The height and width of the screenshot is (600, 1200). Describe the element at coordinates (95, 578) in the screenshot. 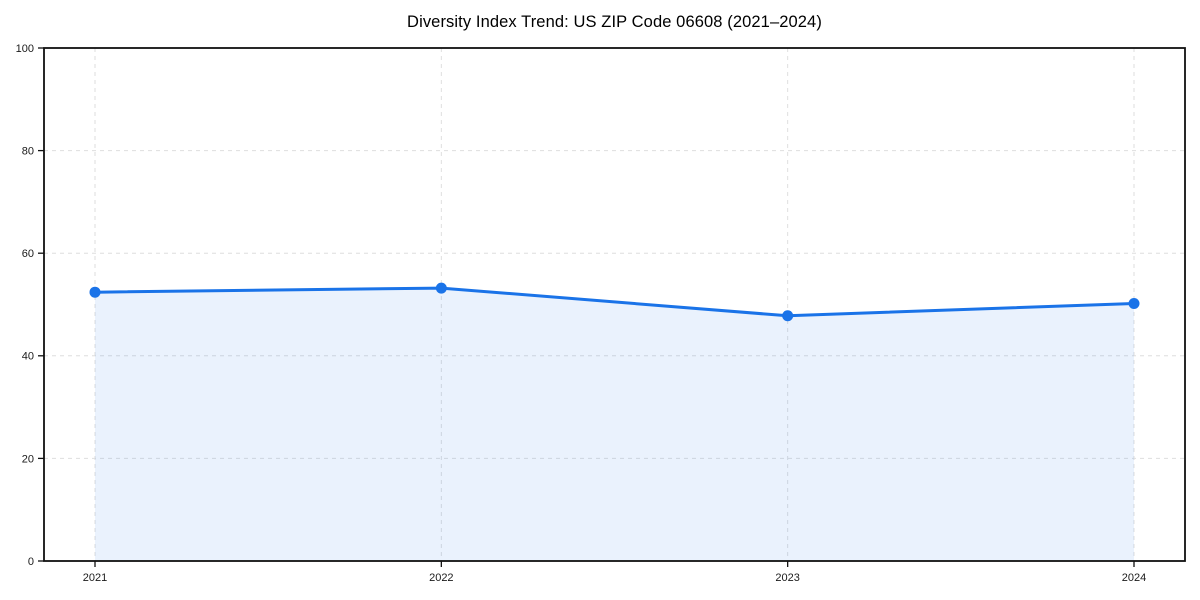

I see `x-tick-label: 2021` at that location.